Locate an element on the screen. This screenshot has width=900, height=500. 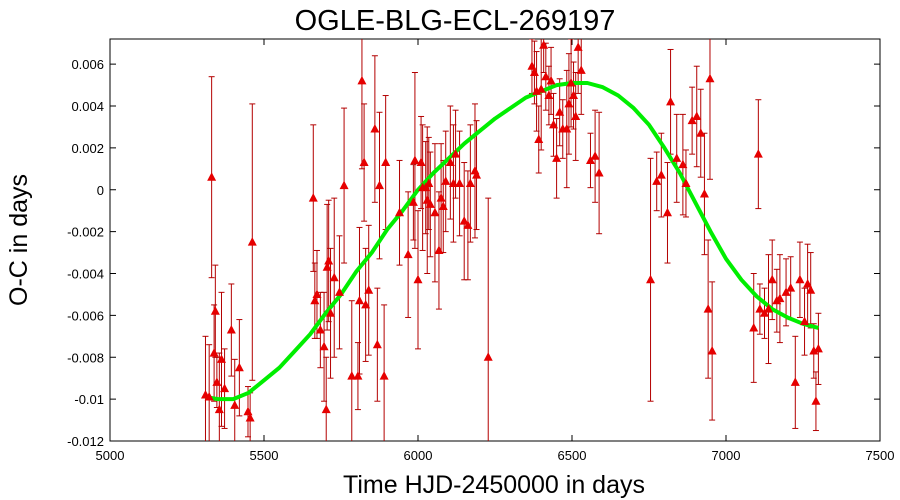
y-tick-label: -0.008 is located at coordinates (85, 357).